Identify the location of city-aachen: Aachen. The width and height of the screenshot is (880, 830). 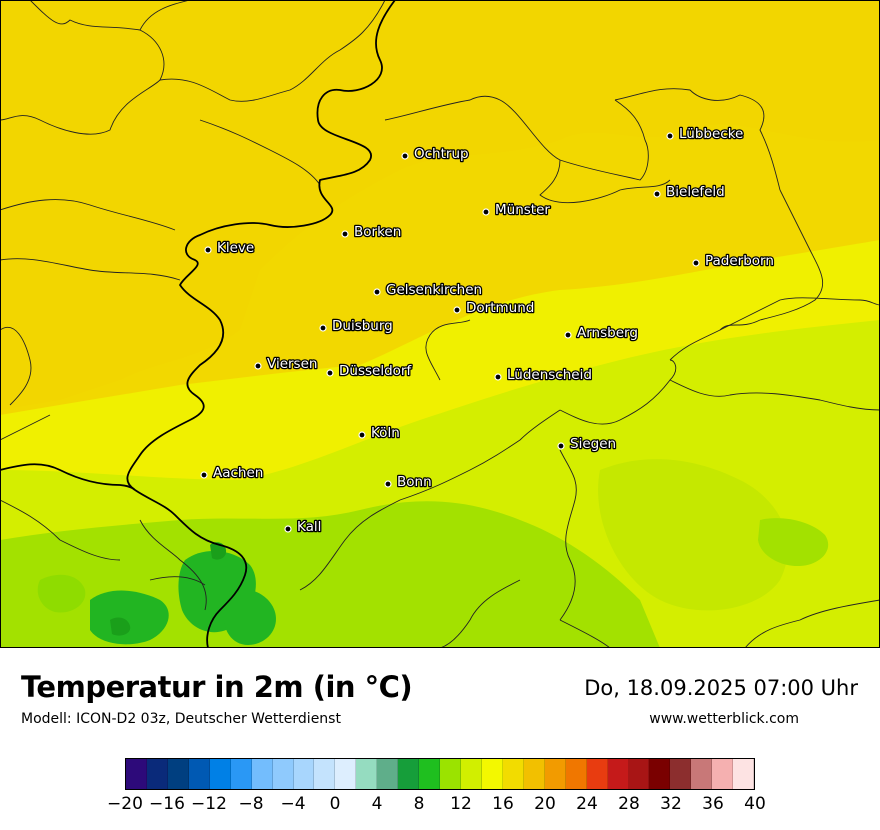
(232, 473).